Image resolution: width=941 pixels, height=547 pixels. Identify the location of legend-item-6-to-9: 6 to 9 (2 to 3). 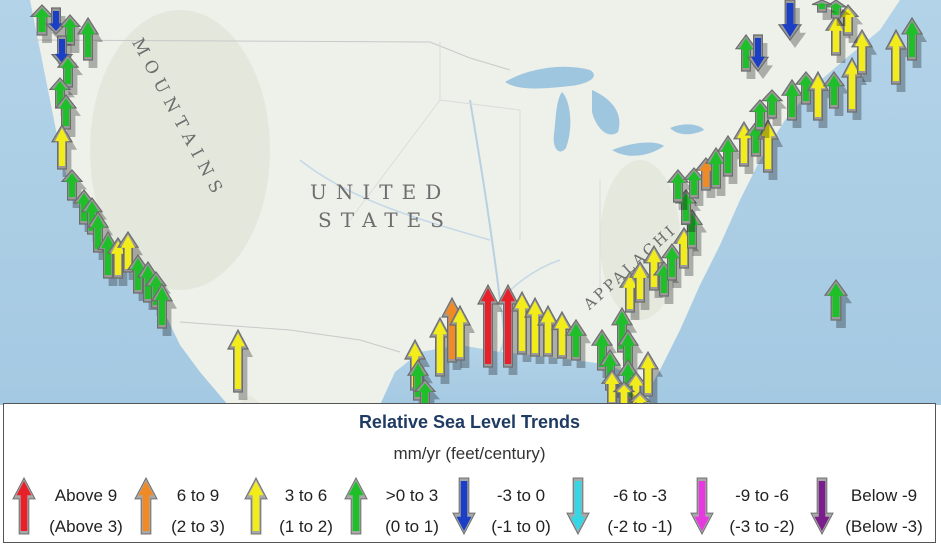
(188, 506).